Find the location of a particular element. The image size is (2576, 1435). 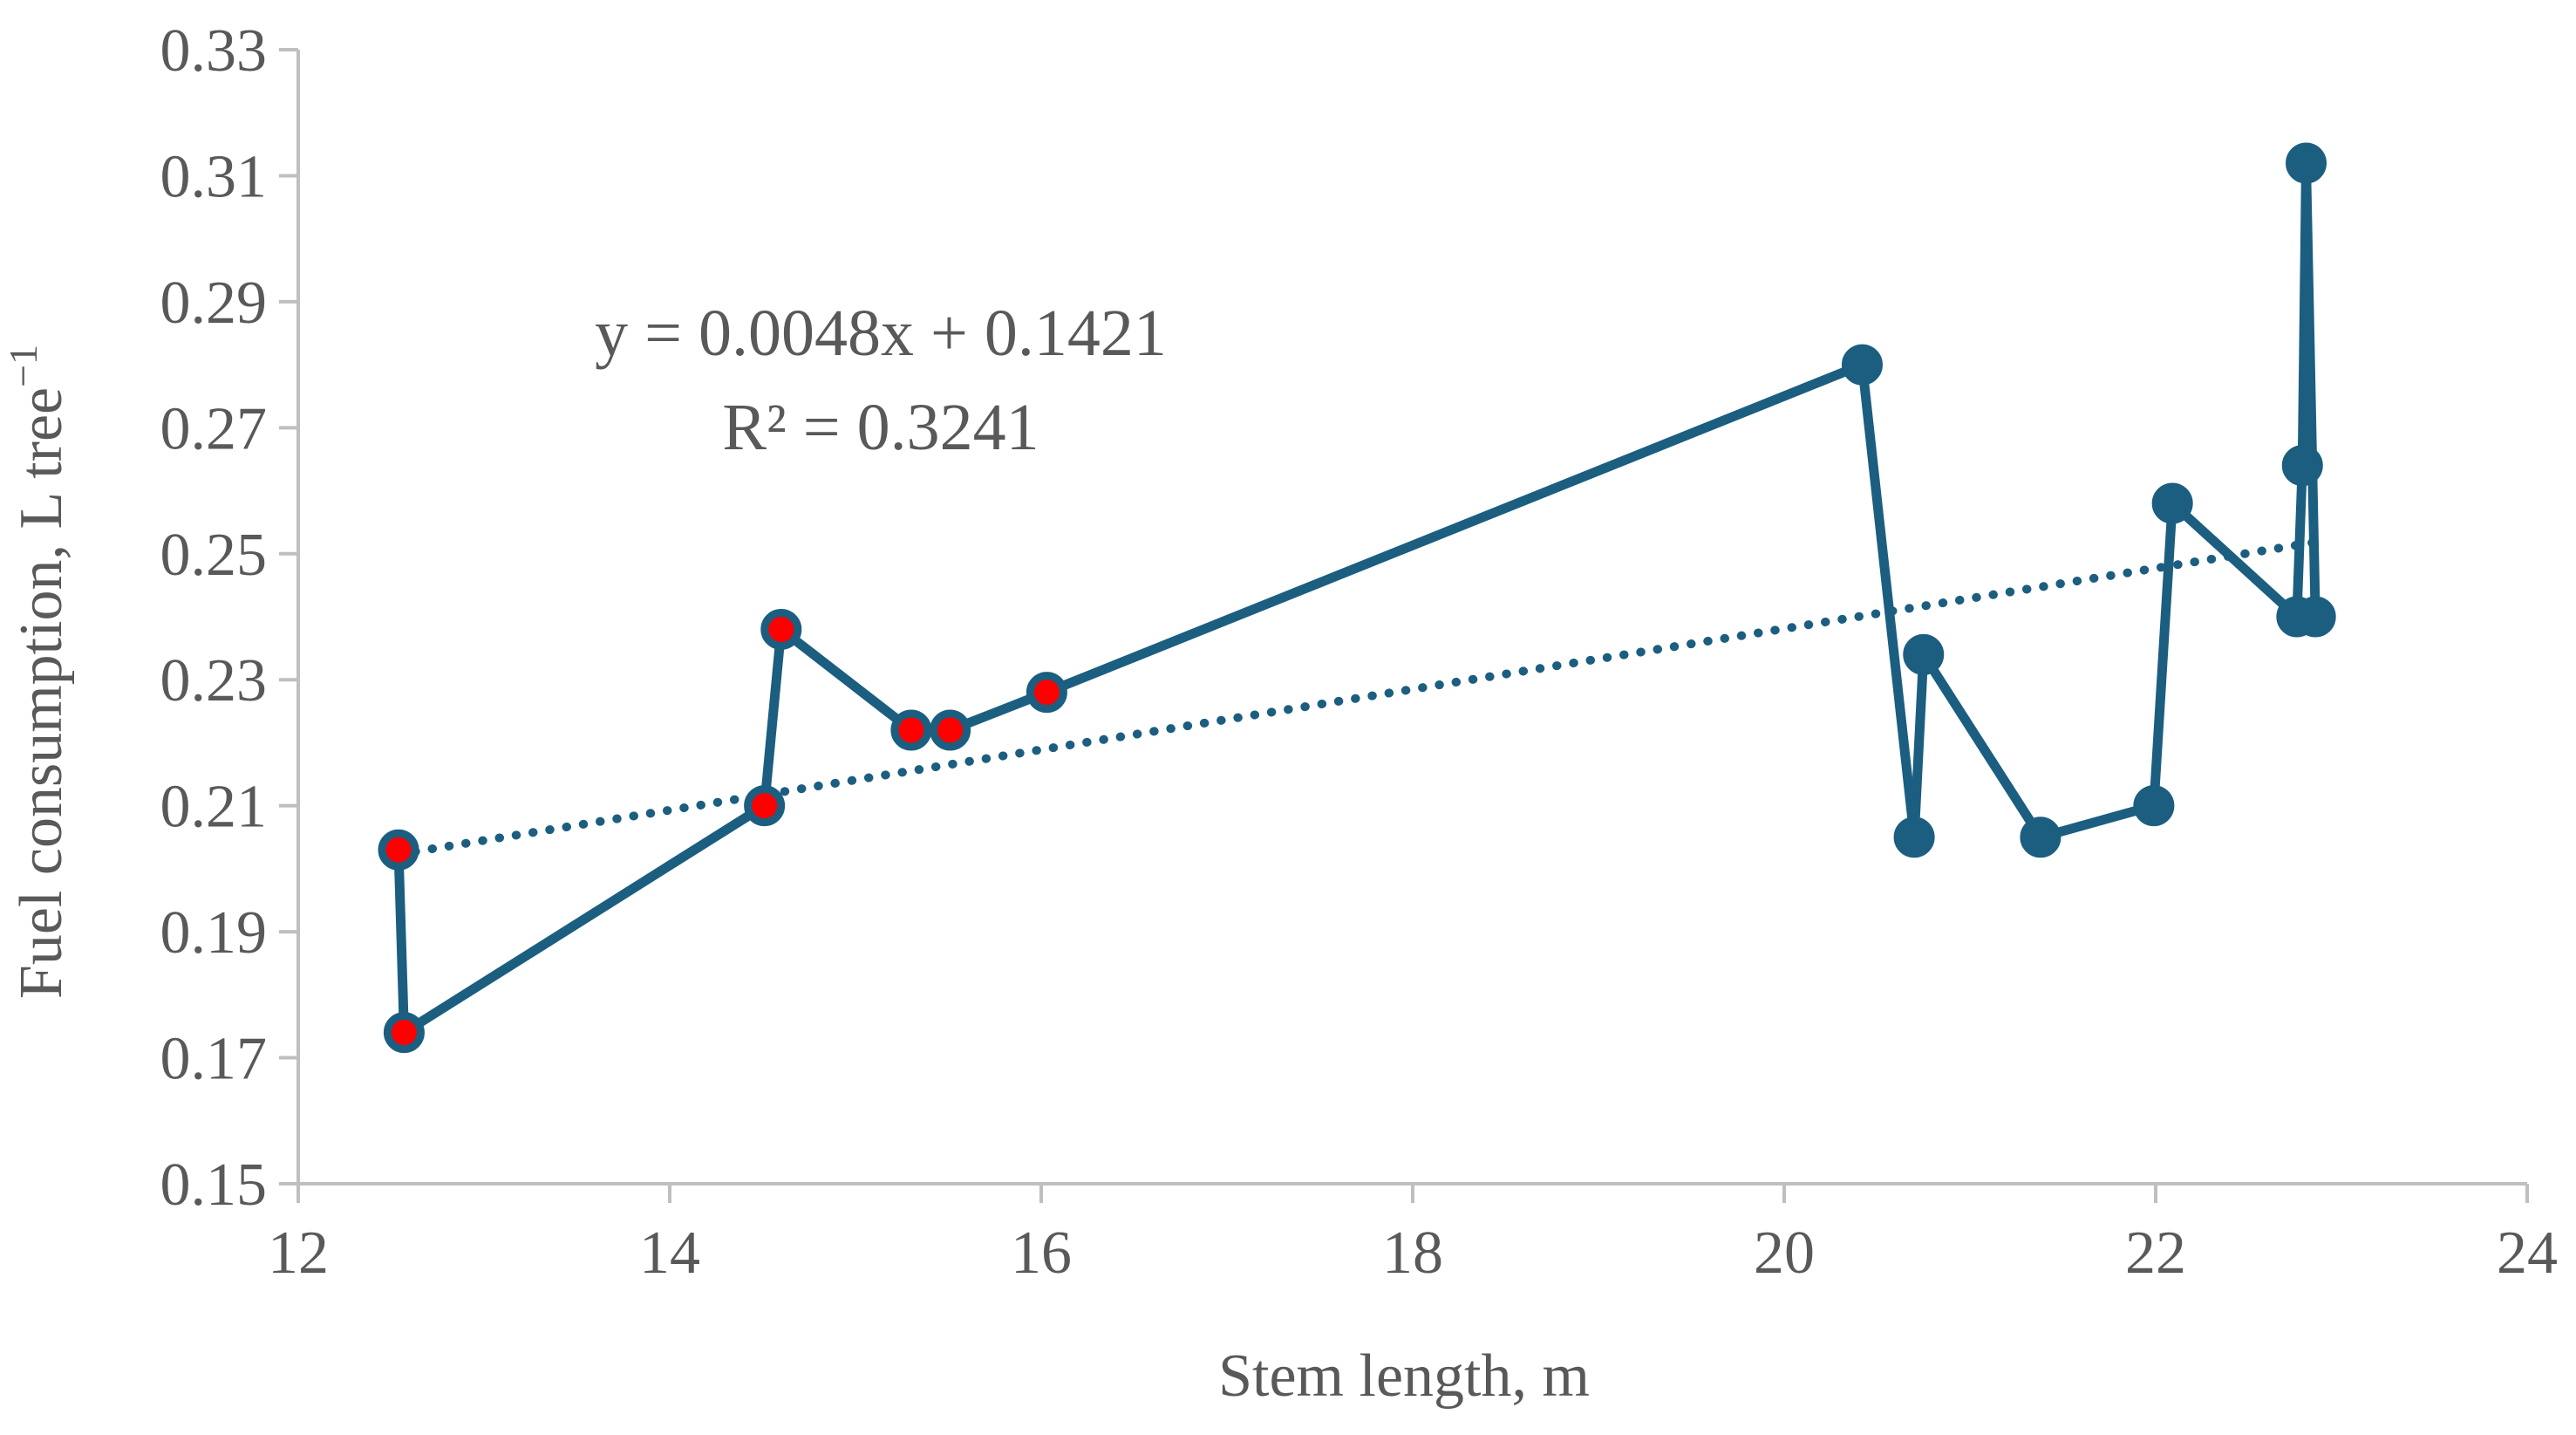

x-tick-label: 20 is located at coordinates (1785, 1253).